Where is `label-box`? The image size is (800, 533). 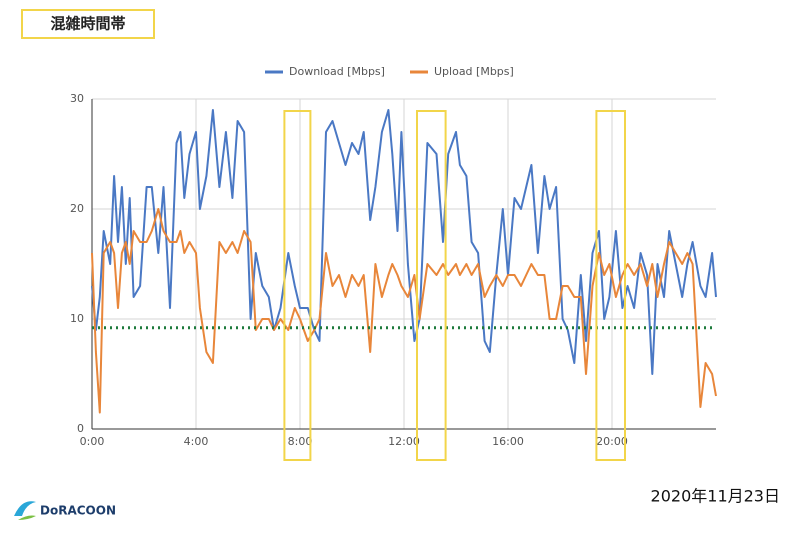 label-box is located at coordinates (88, 24).